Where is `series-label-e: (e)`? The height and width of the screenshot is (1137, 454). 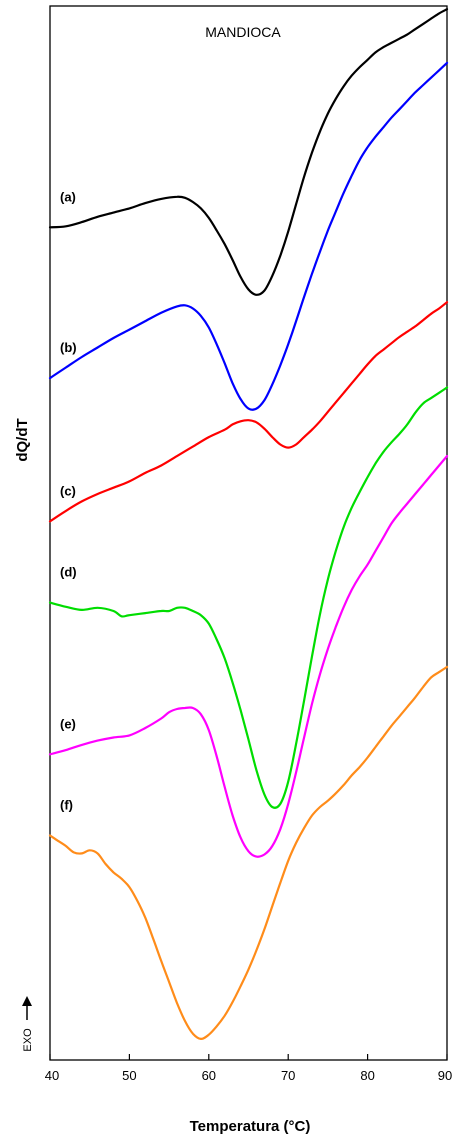 series-label-e: (e) is located at coordinates (68, 723).